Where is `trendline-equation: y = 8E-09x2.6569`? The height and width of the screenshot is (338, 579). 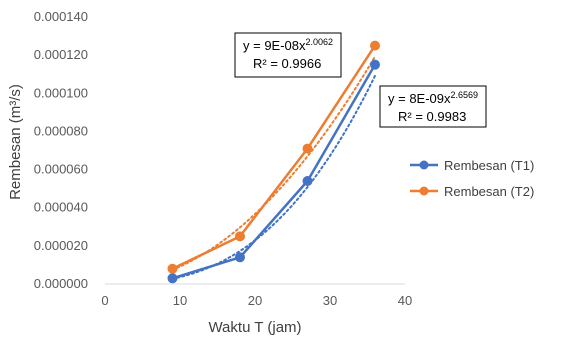
trendline-equation: y = 8E-09x2.6569 is located at coordinates (433, 98).